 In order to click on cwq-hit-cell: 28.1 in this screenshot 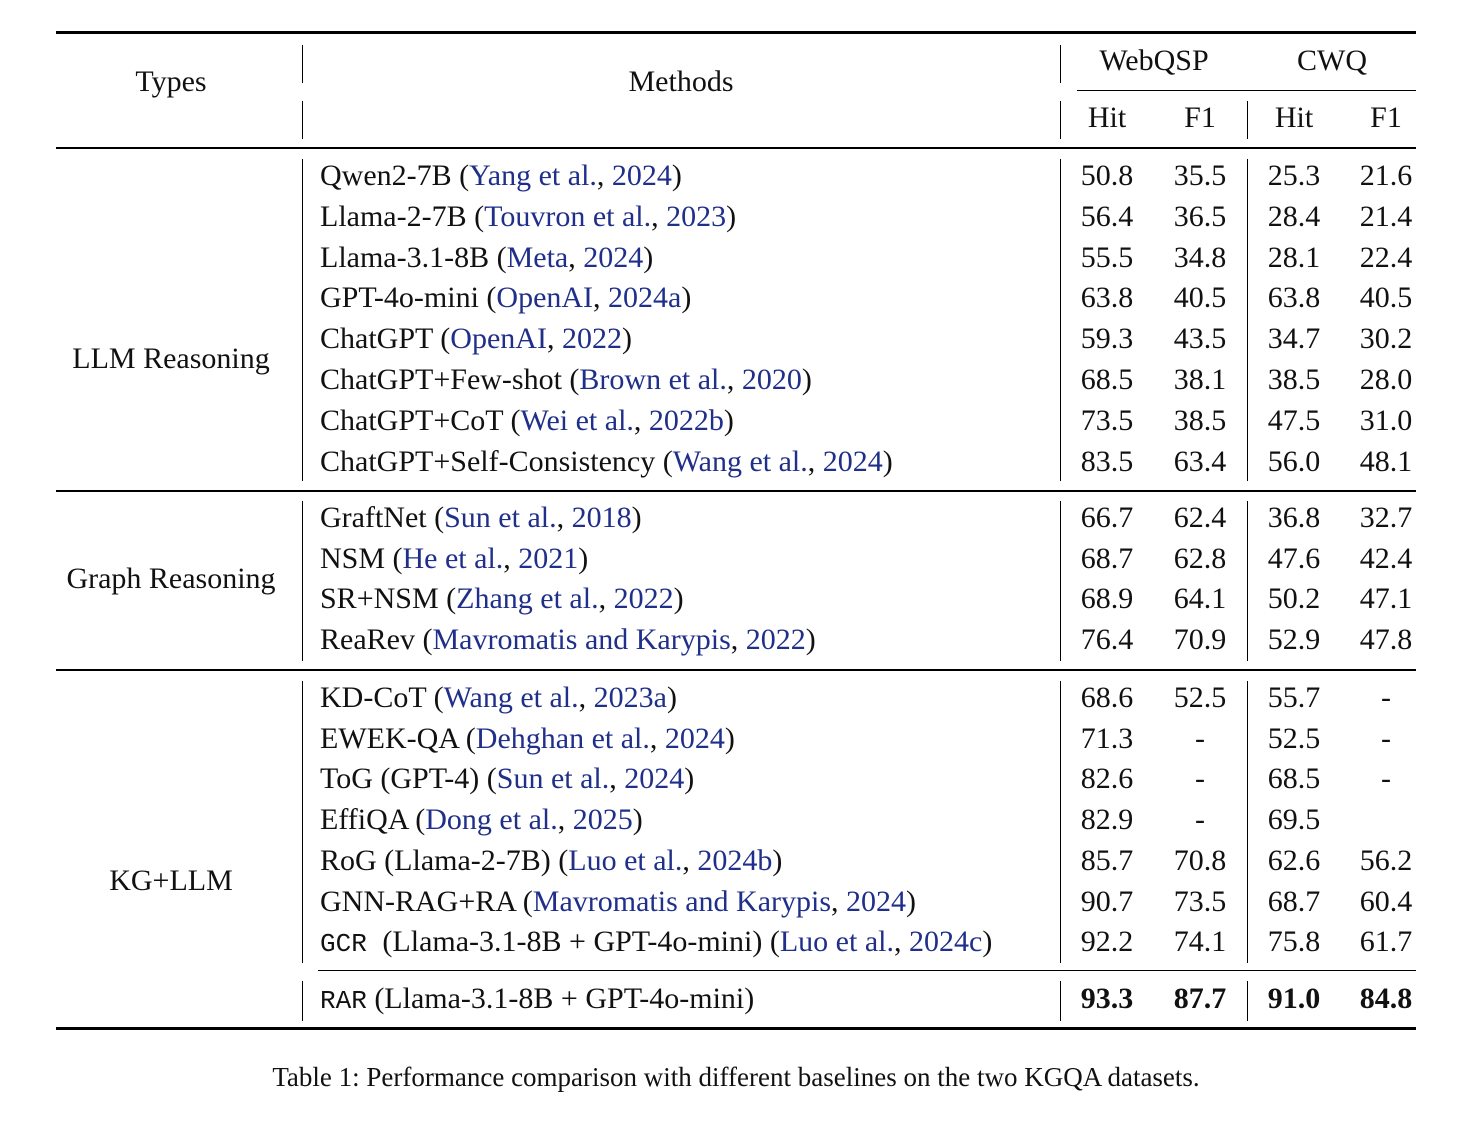, I will do `click(1294, 257)`.